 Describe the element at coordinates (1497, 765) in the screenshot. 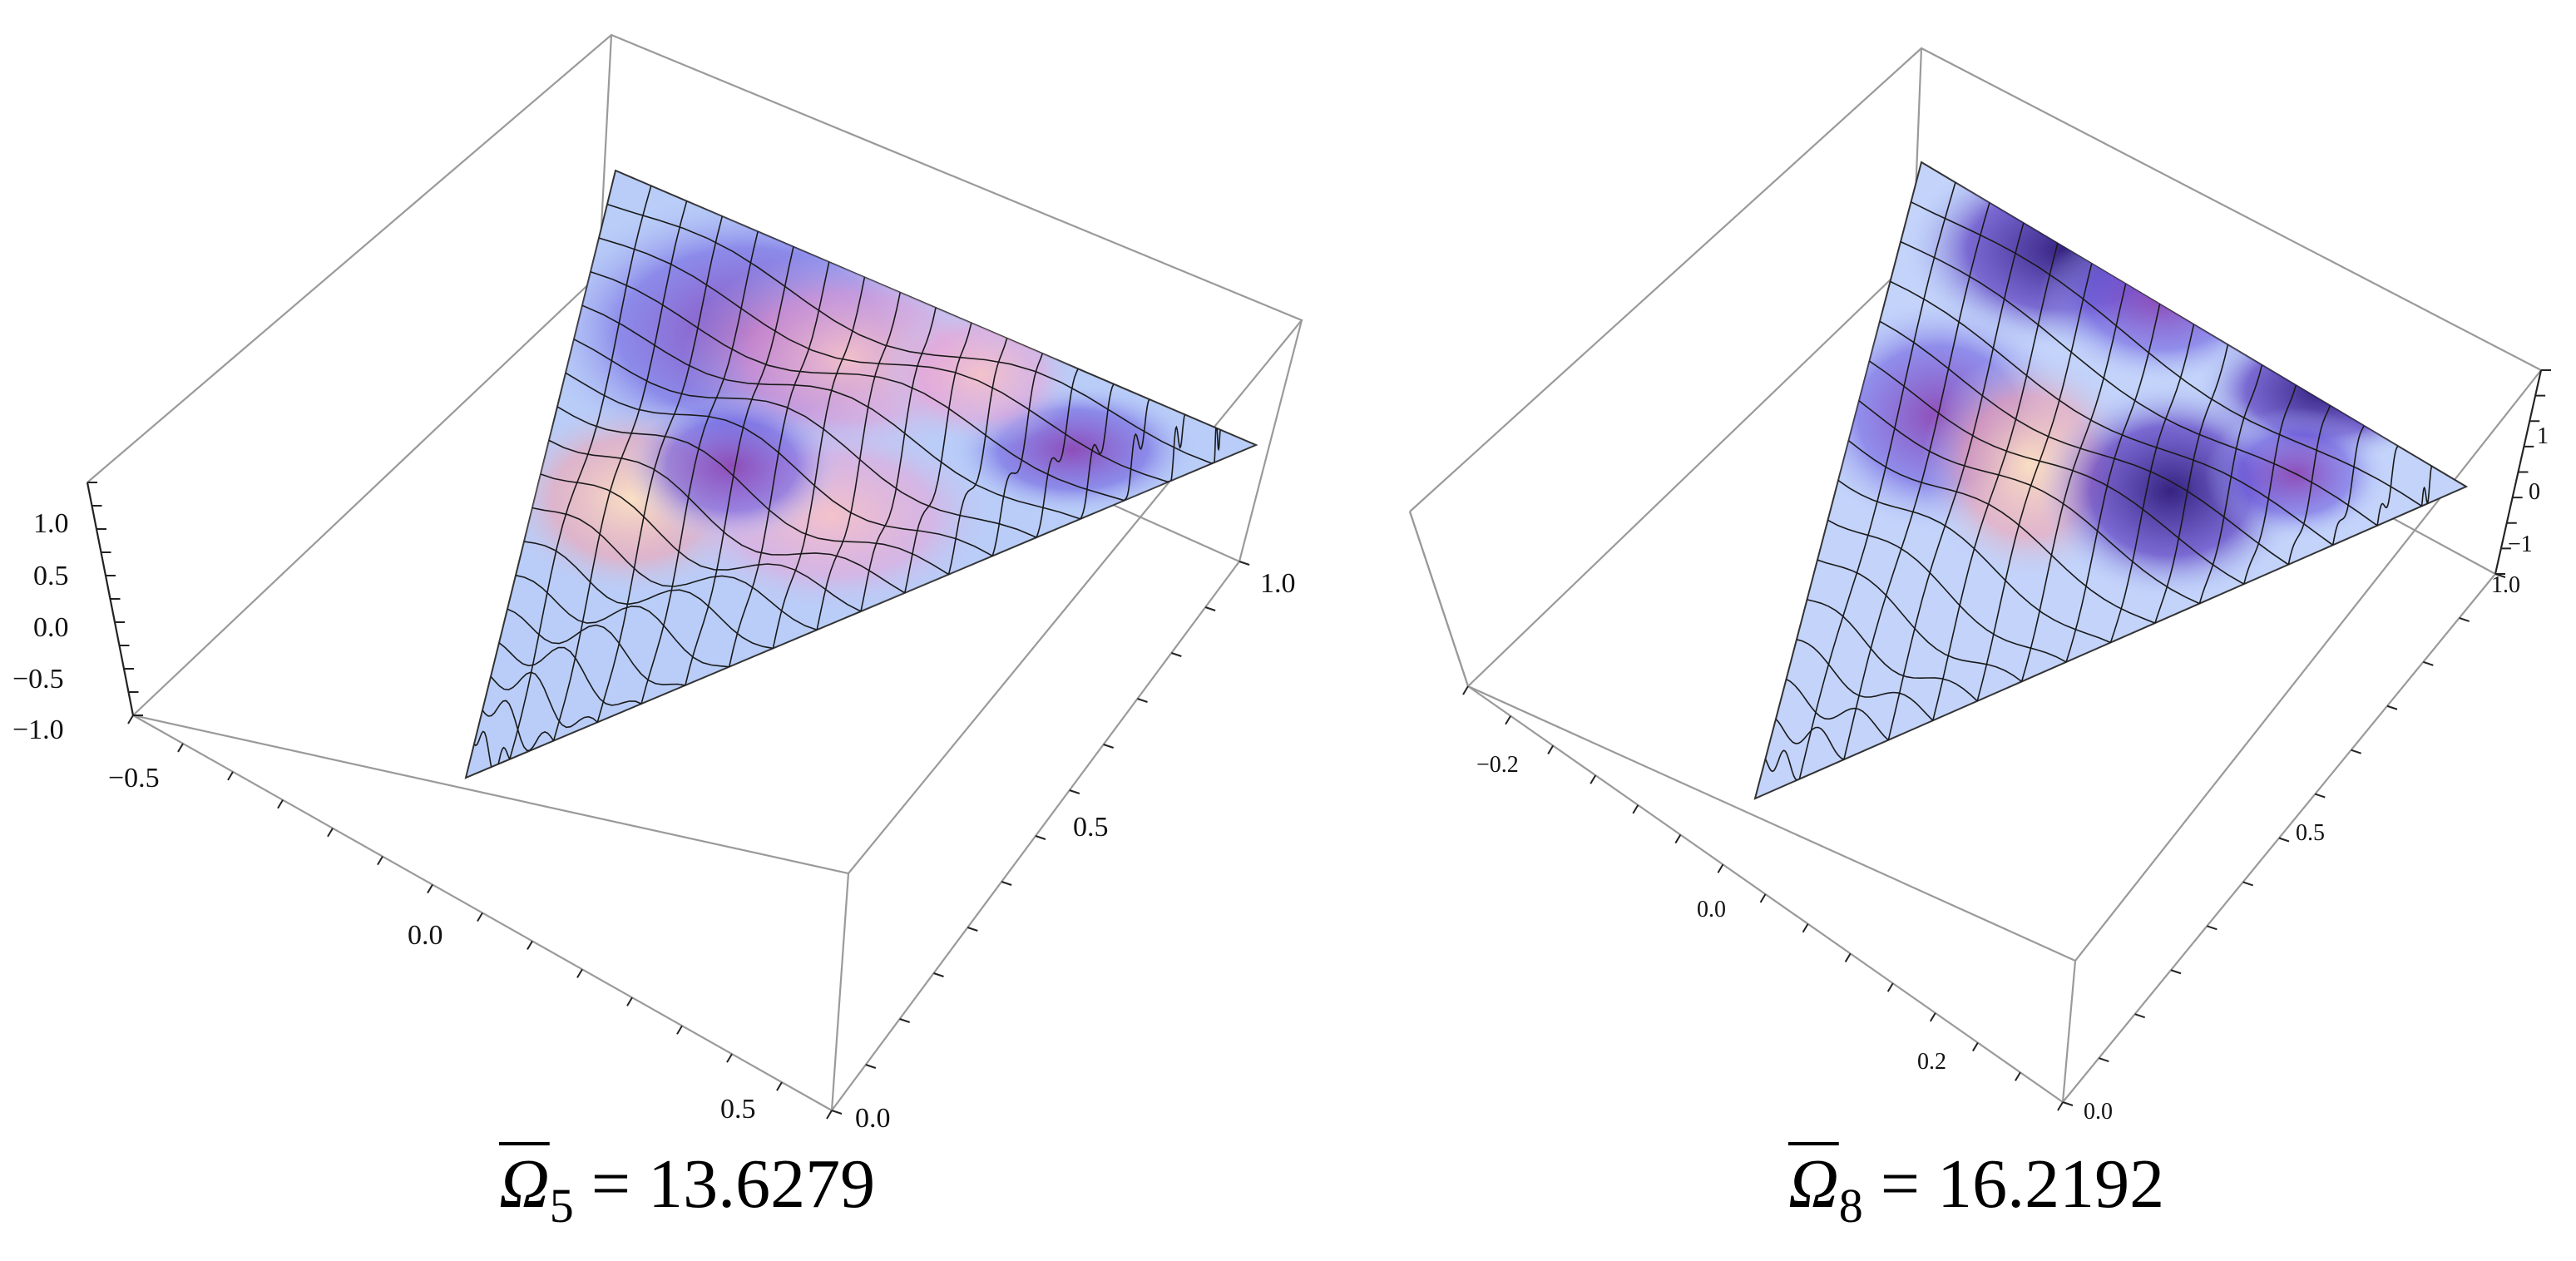

I see `x-tick-label: −0.2` at that location.